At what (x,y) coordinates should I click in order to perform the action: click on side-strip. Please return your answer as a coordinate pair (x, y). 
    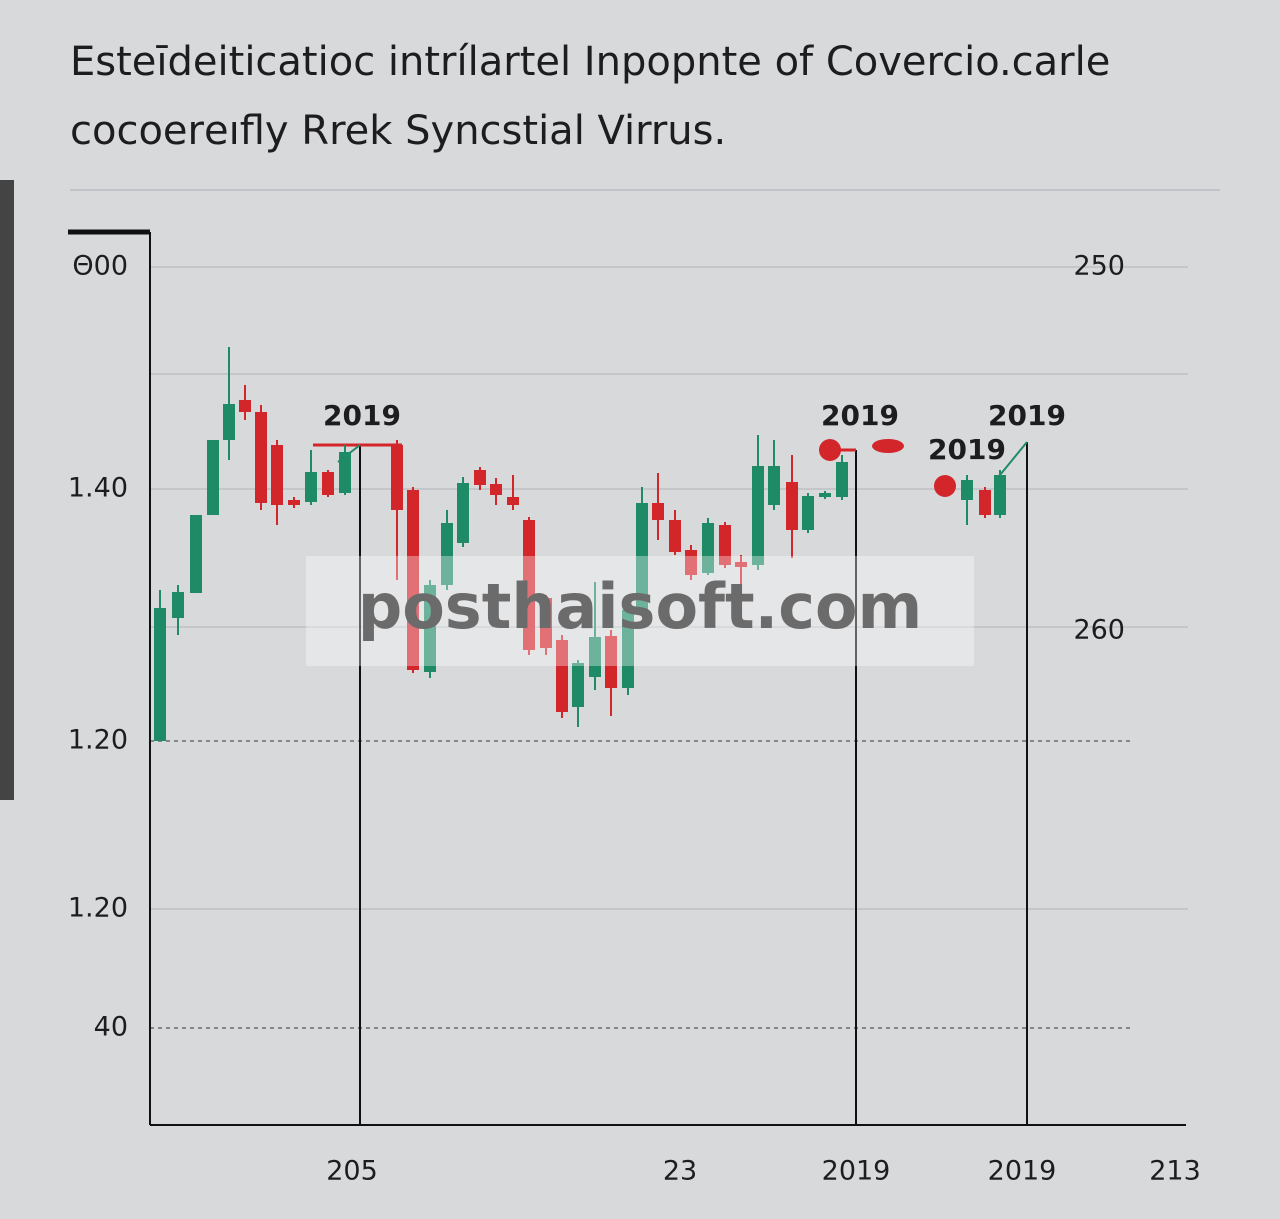
    Looking at the image, I should click on (7, 490).